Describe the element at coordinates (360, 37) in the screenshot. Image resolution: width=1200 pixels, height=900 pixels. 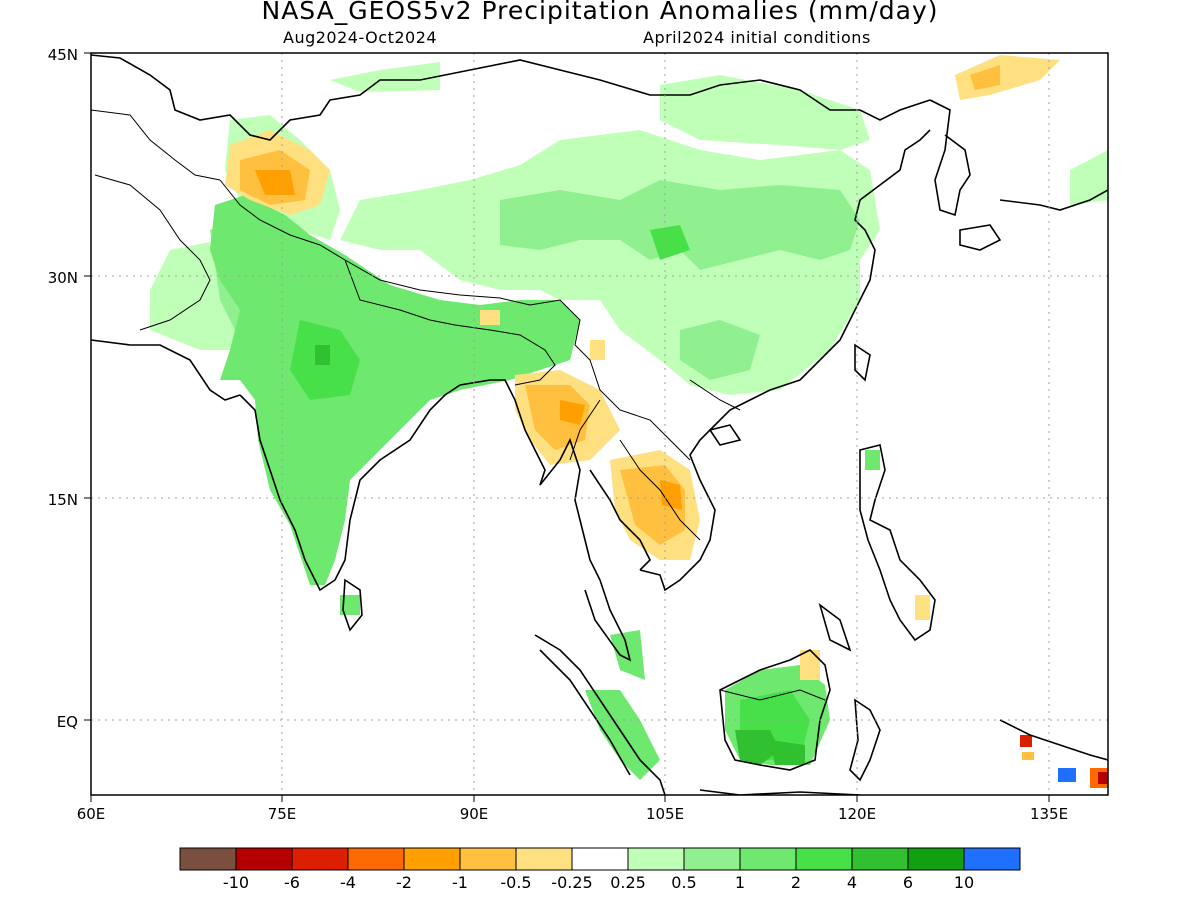
I see `period-label: Aug2024-Oct2024` at that location.